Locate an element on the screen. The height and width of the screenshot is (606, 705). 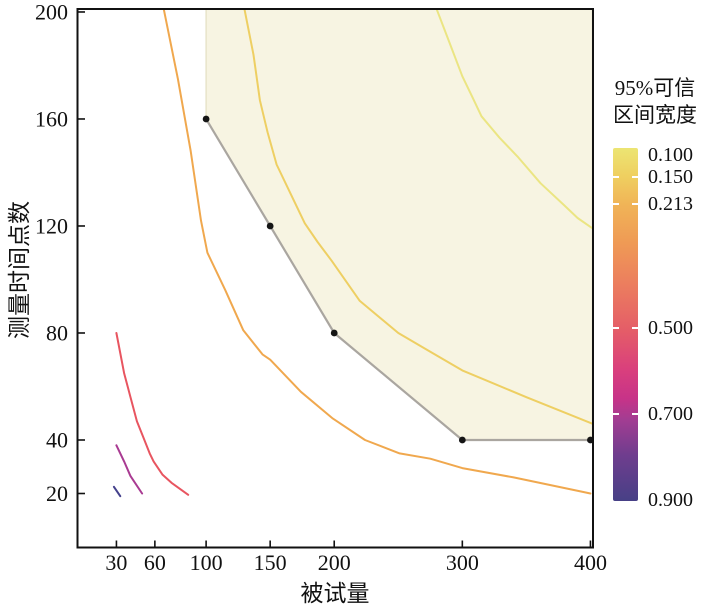
contour-line-0.1 is located at coordinates (514, 119).